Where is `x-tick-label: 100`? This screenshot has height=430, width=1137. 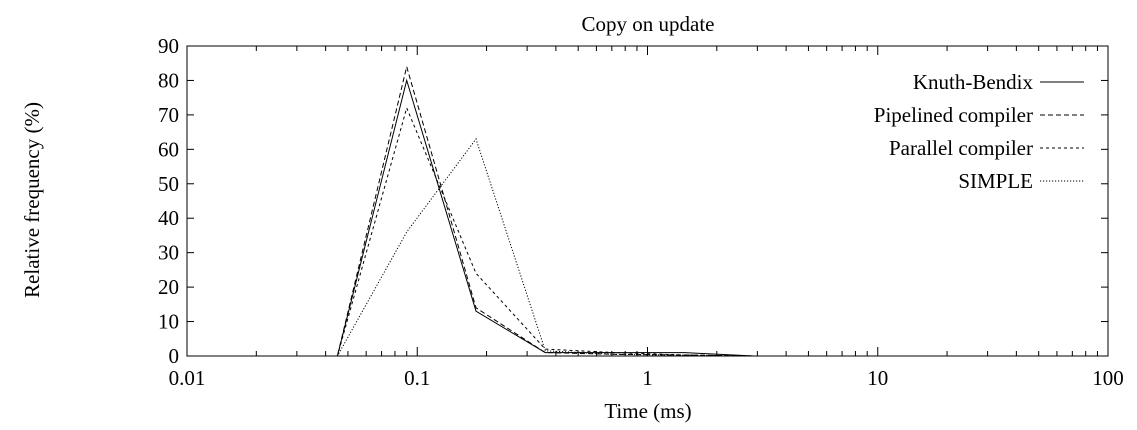 x-tick-label: 100 is located at coordinates (1108, 378).